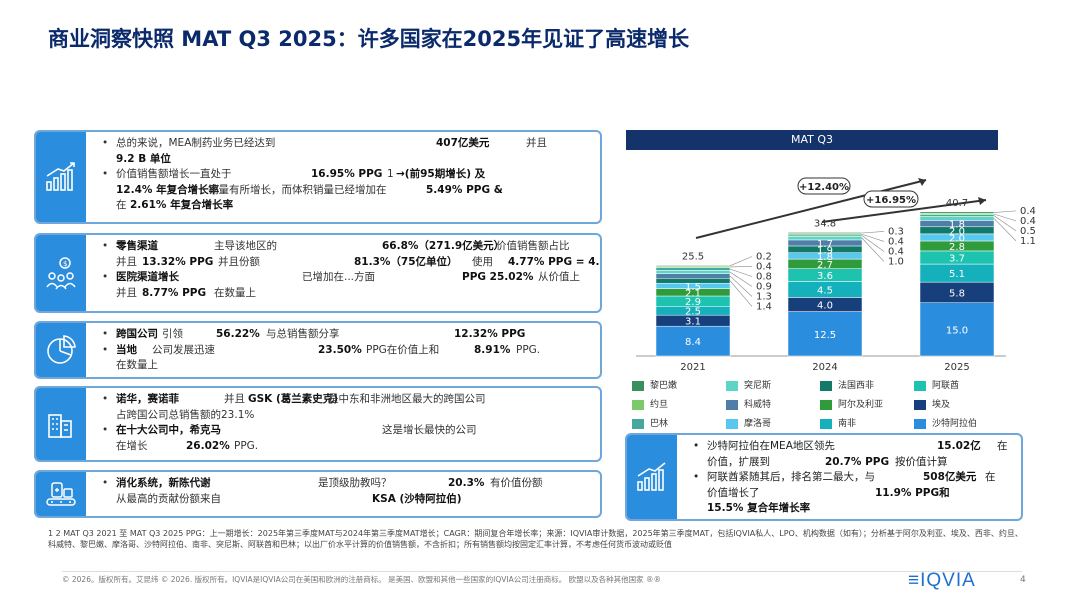  I want to click on data-label: 0.5, so click(1028, 231).